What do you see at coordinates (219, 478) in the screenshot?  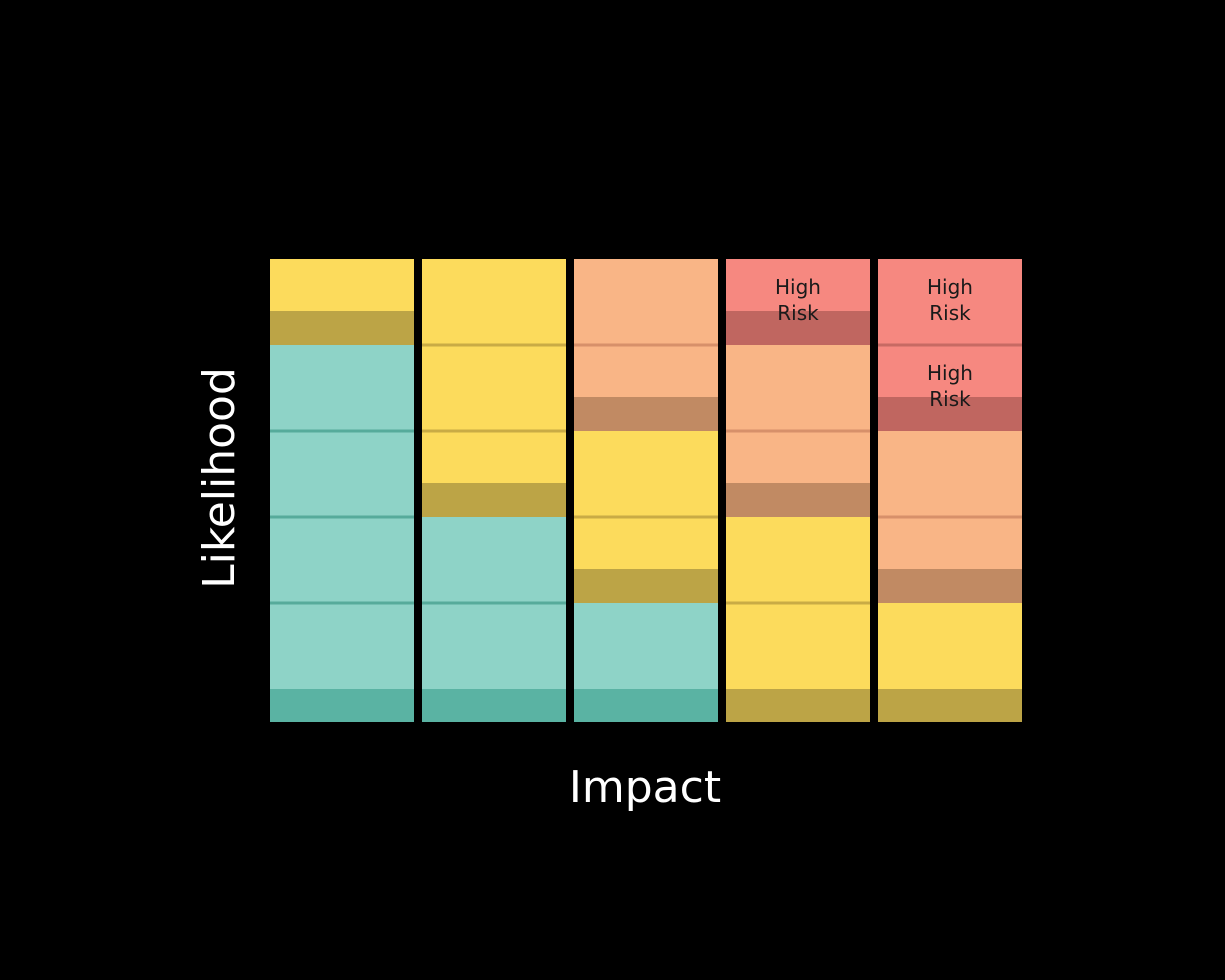 I see `y-axis-label: Likelihood` at bounding box center [219, 478].